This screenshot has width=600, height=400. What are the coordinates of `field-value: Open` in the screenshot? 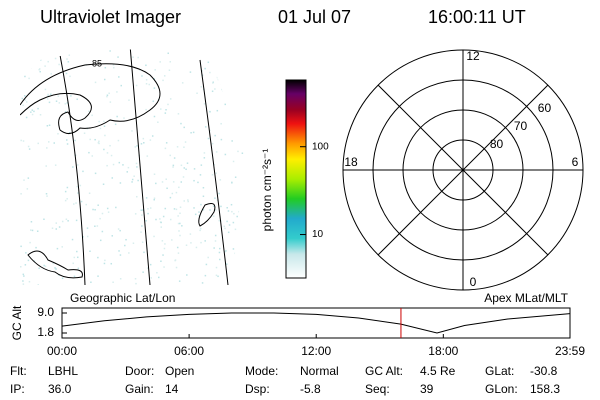 It's located at (179, 371).